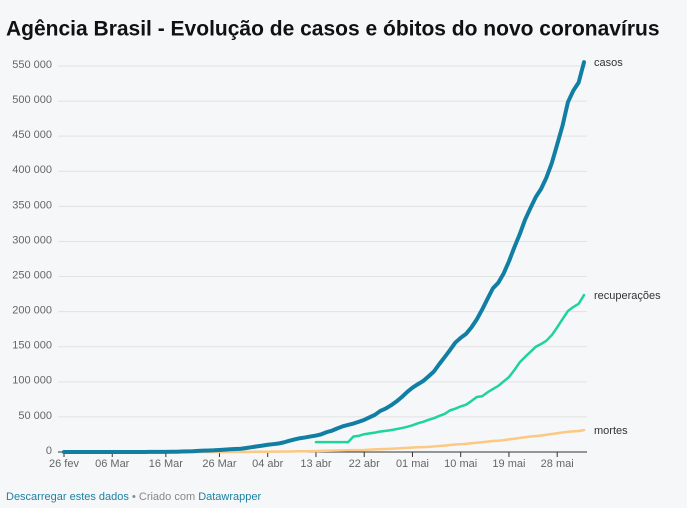 This screenshot has width=687, height=508. Describe the element at coordinates (32, 100) in the screenshot. I see `y-tick-label: 500 000` at that location.